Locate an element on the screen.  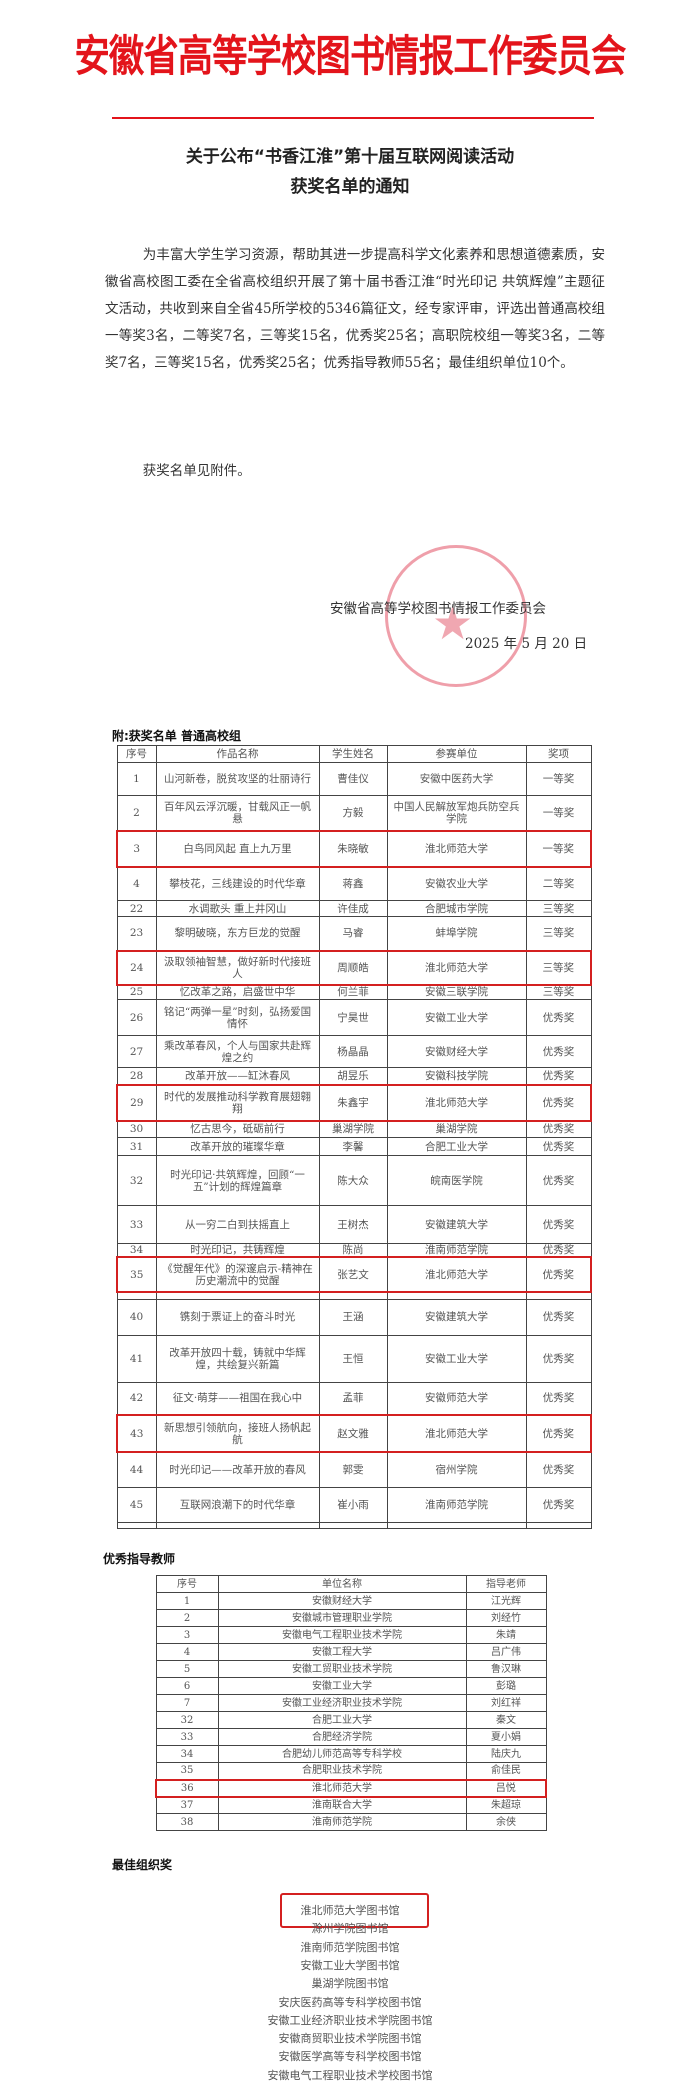
table-row: 3 白鸟同风起 直上九万里 朱晓敏 淮北师范大学 一等奖 is located at coordinates (354, 848).